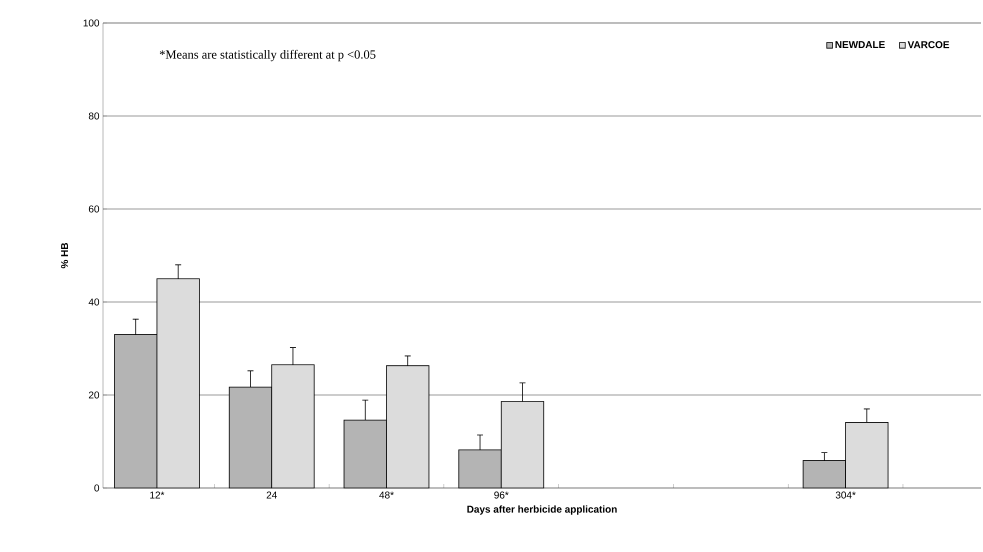 This screenshot has width=983, height=552. I want to click on x-tick-label: 304*, so click(846, 495).